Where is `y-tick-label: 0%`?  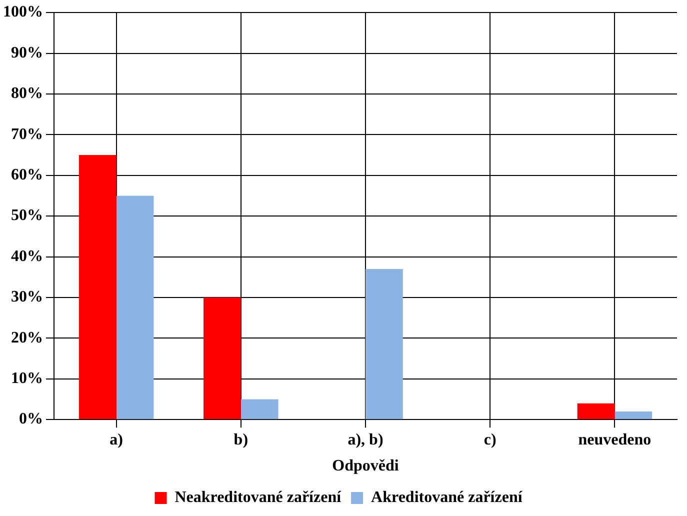
y-tick-label: 0% is located at coordinates (31, 419).